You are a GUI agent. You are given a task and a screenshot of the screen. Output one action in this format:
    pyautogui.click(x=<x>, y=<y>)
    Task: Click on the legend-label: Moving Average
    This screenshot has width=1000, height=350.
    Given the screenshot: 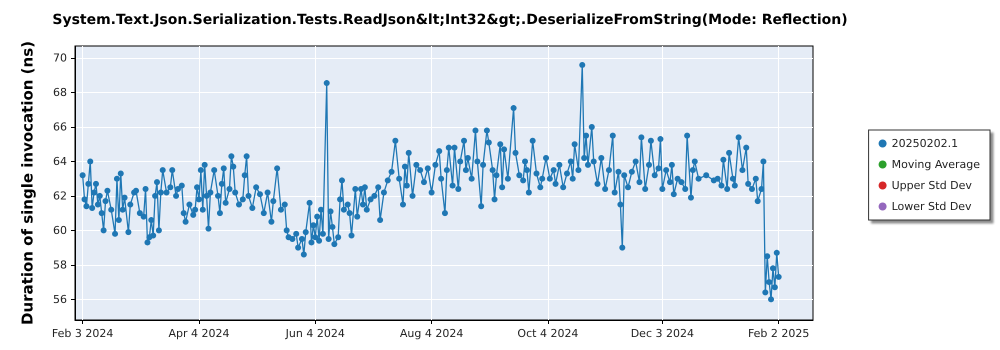 What is the action you would take?
    pyautogui.click(x=936, y=164)
    